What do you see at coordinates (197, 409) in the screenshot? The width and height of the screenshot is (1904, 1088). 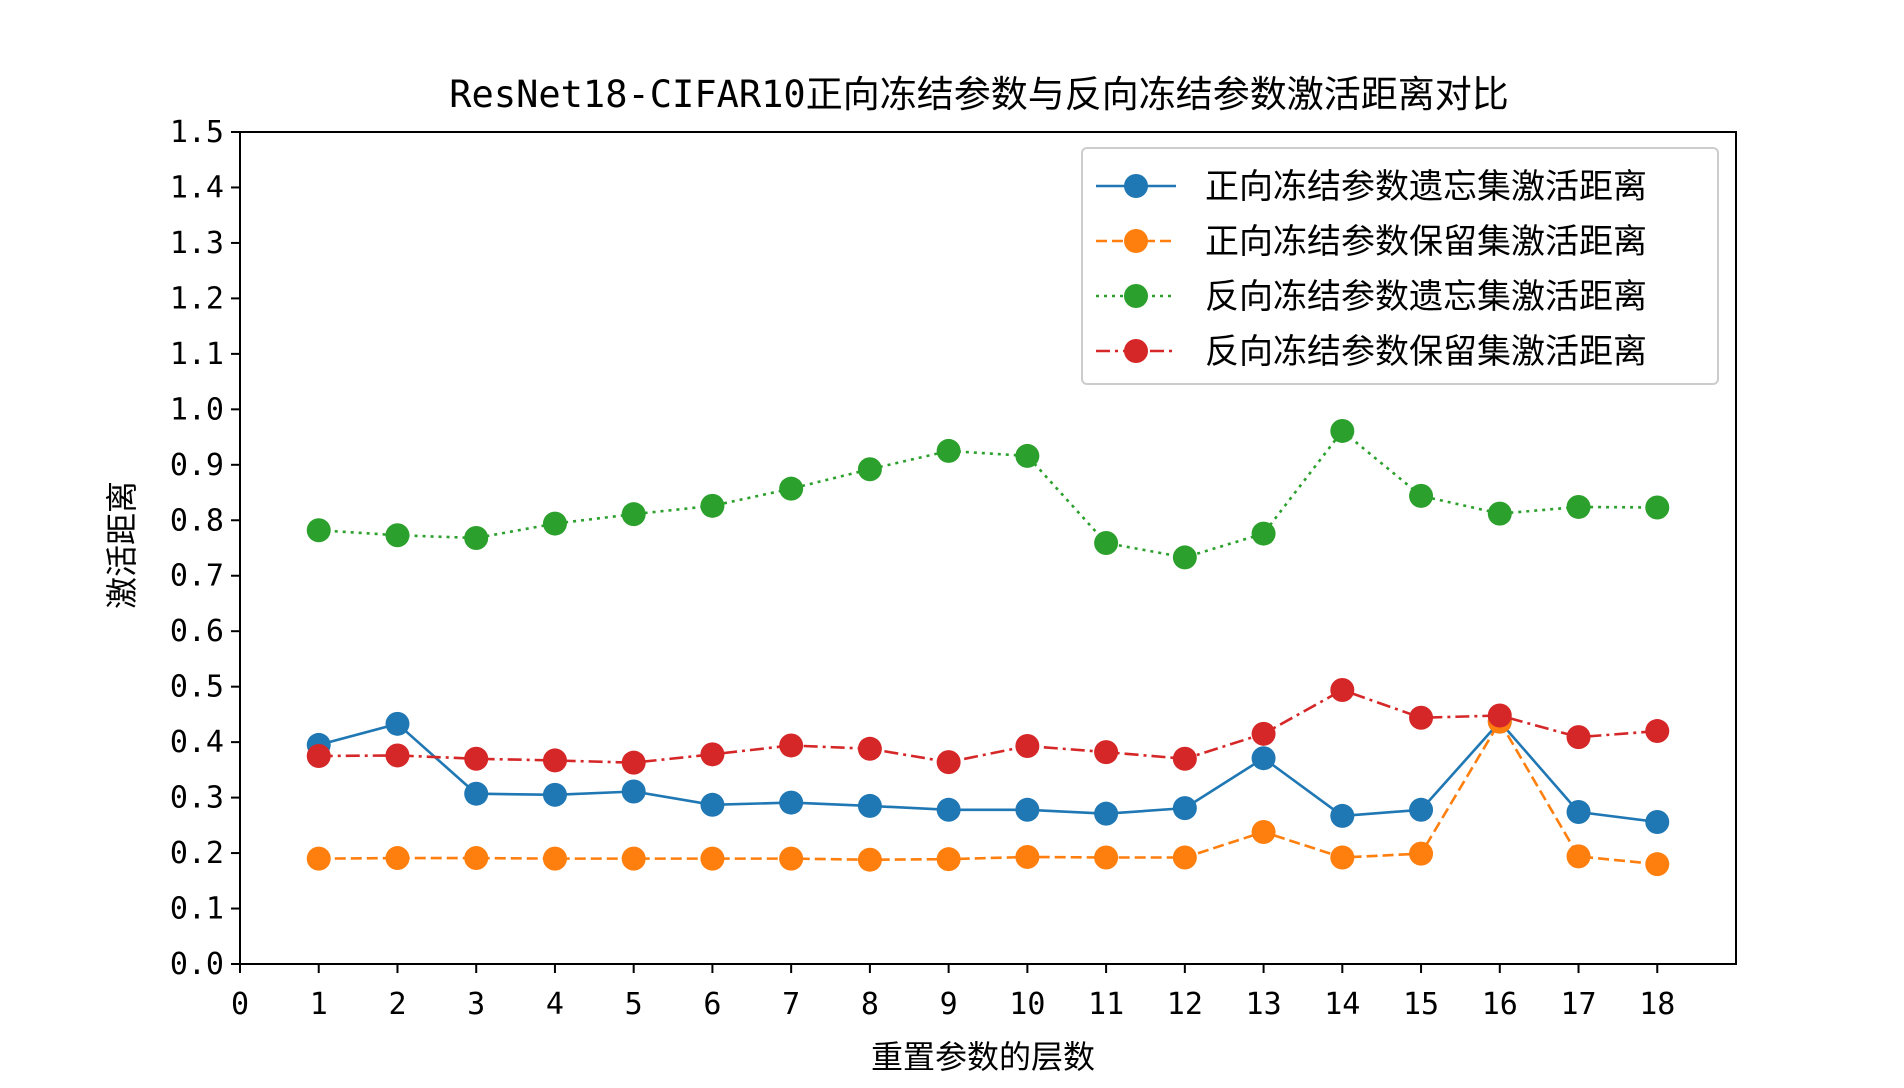 I see `y-tick-label: 1.0` at bounding box center [197, 409].